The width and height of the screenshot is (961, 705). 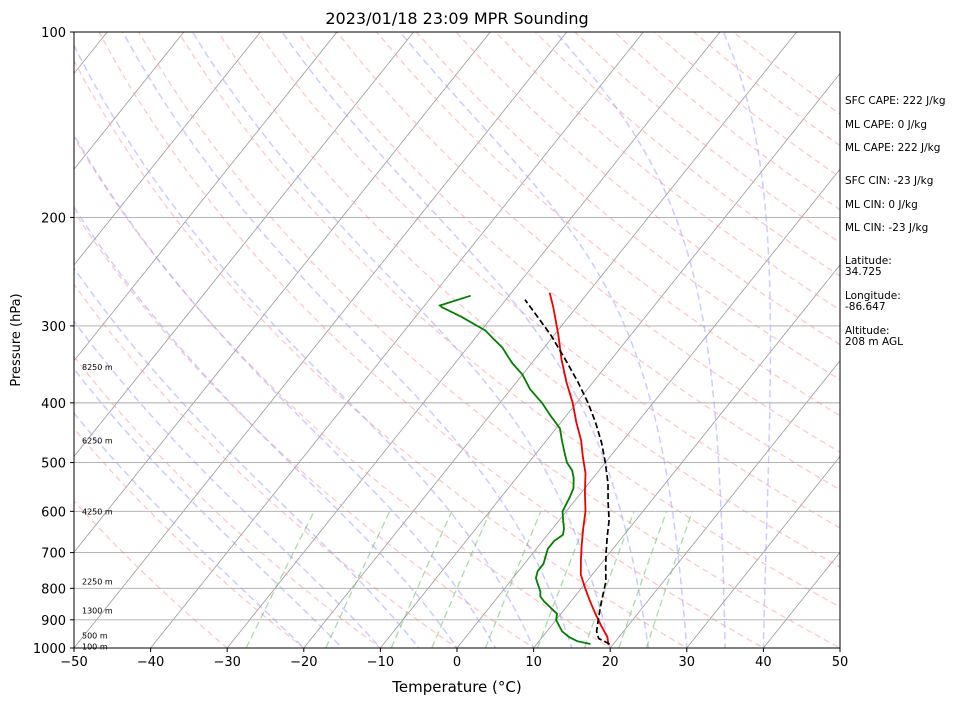 What do you see at coordinates (53, 589) in the screenshot?
I see `y-tick-label: 800` at bounding box center [53, 589].